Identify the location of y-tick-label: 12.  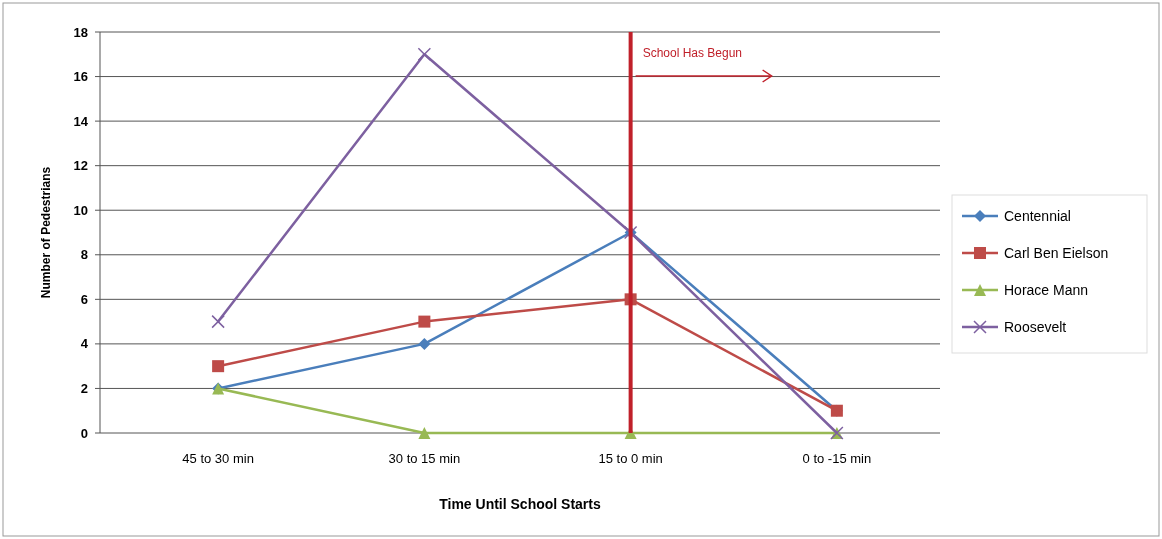
(80, 166).